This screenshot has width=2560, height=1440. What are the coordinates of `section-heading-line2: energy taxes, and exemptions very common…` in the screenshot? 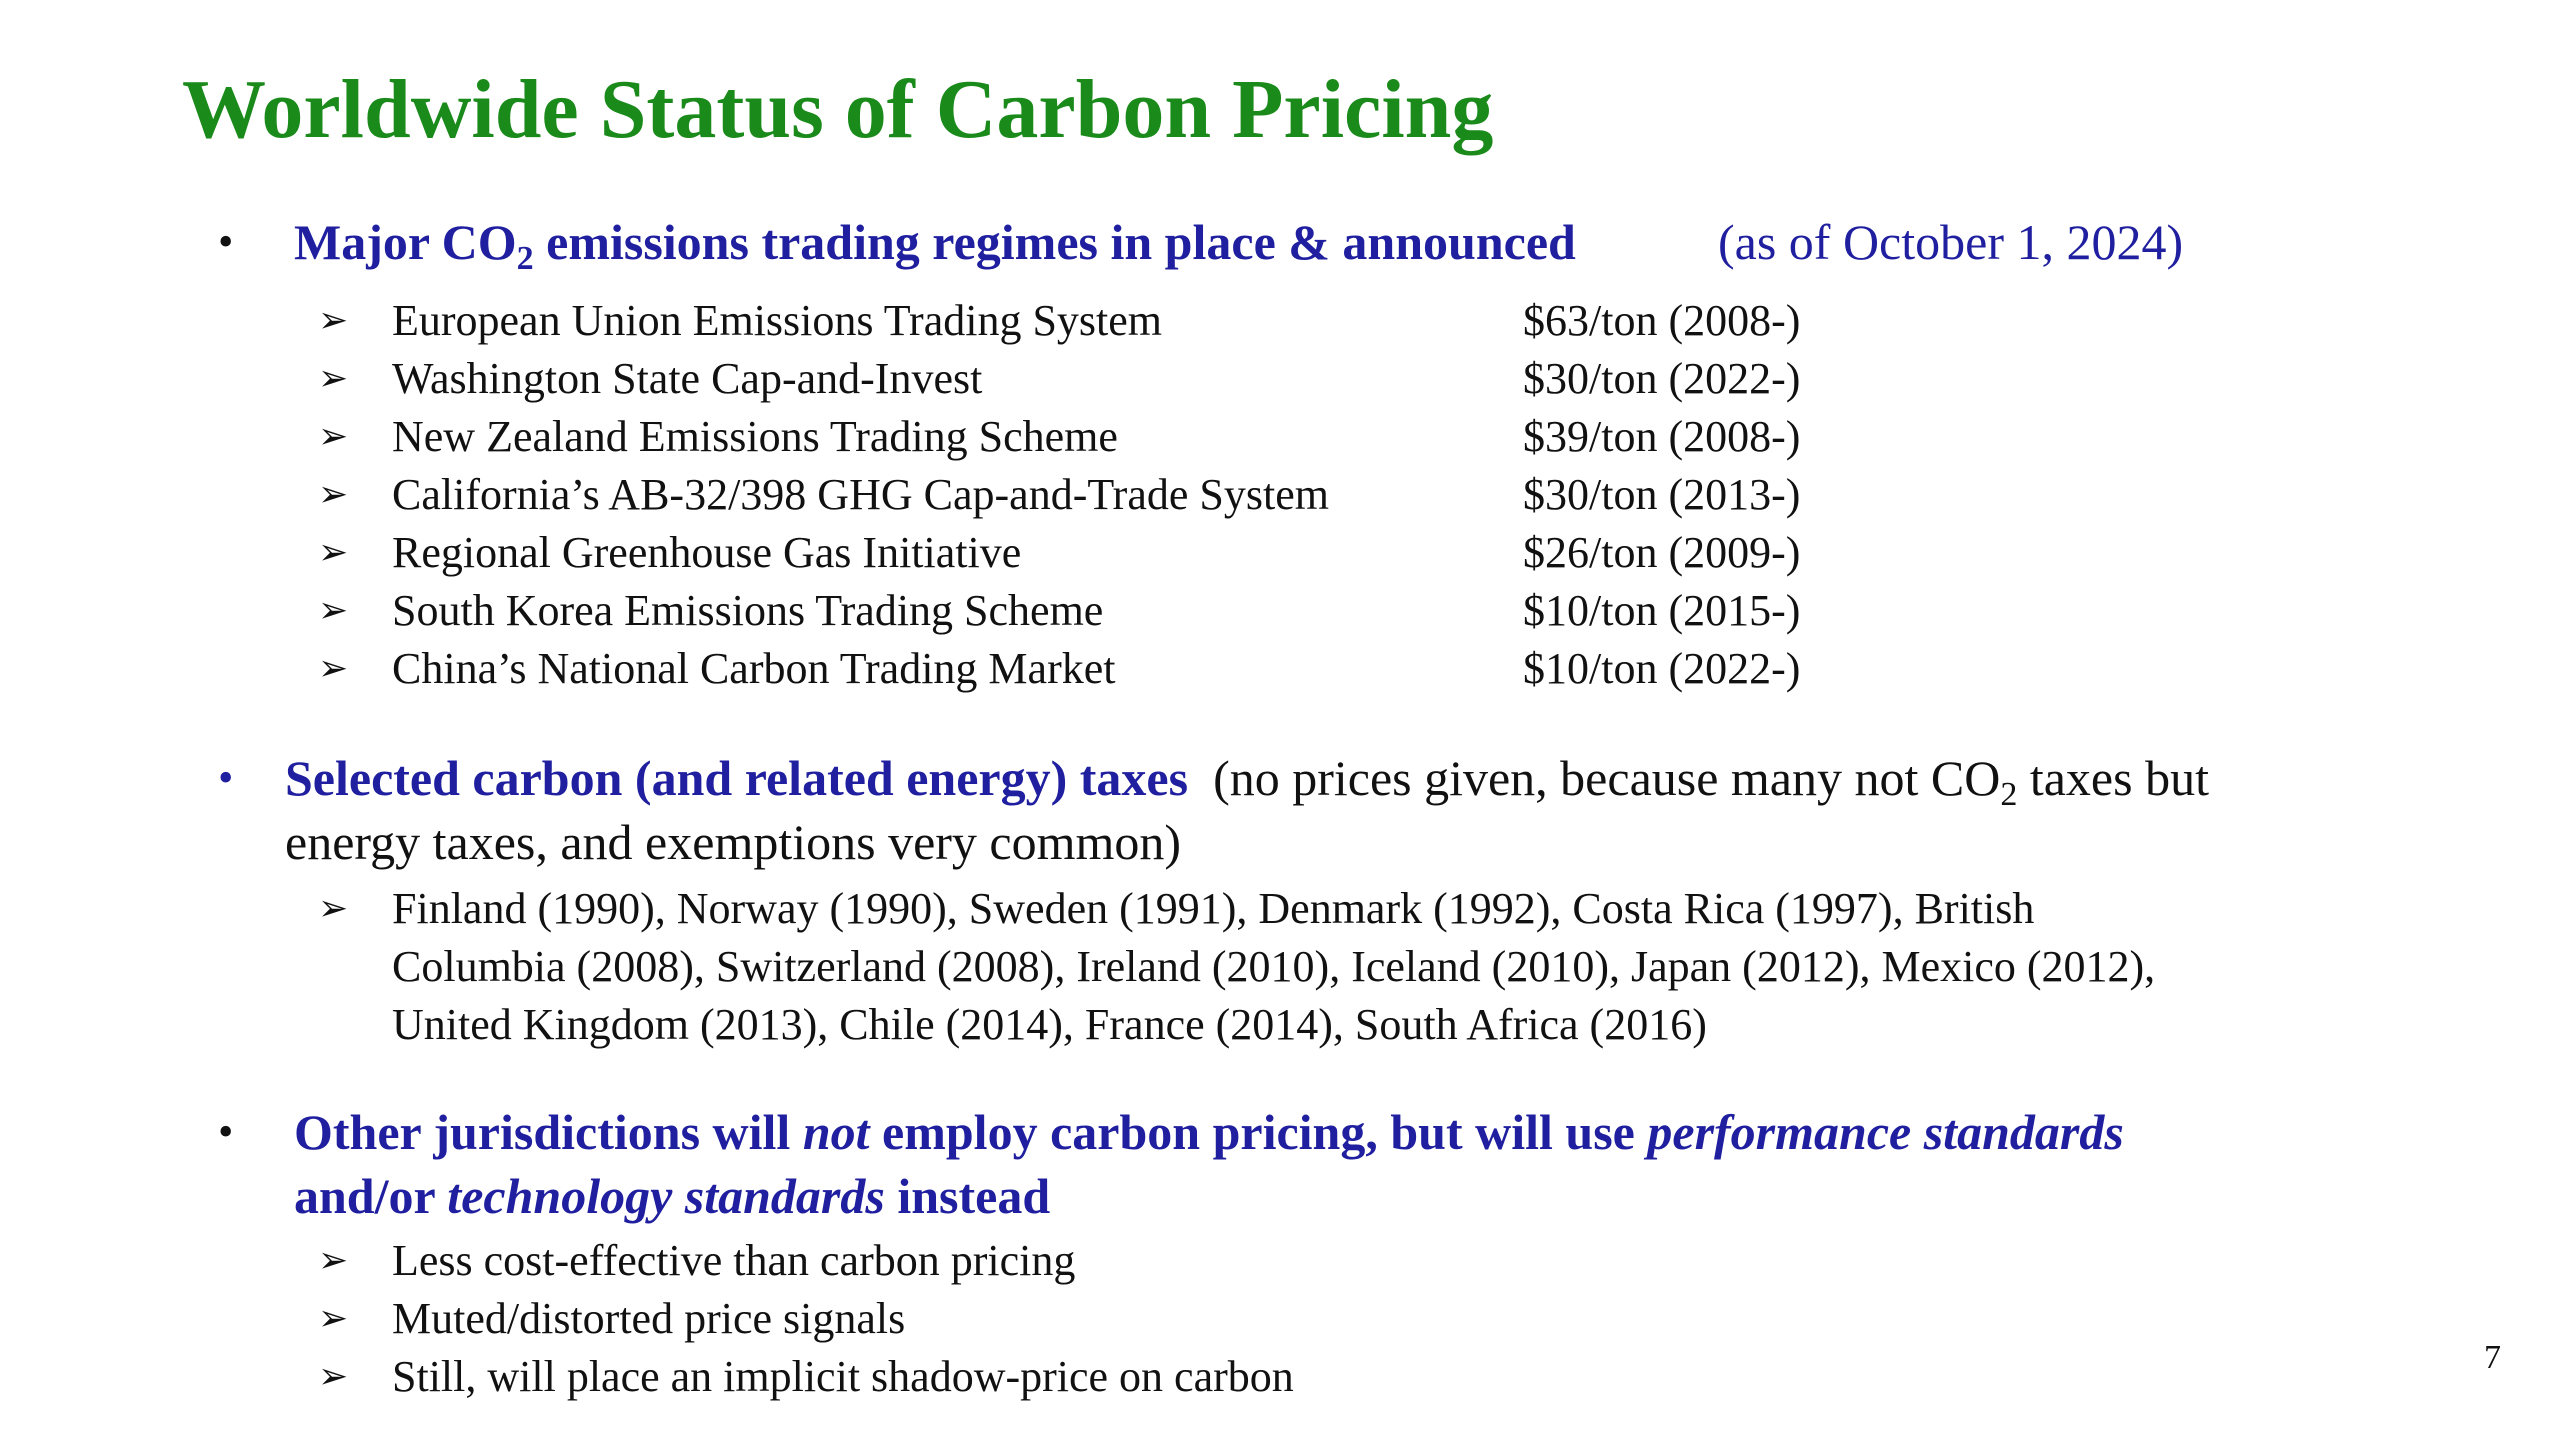 It's located at (1280, 842).